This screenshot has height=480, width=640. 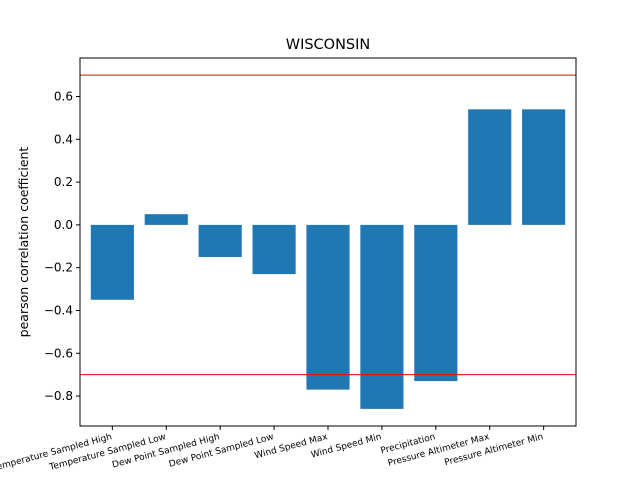 What do you see at coordinates (58, 396) in the screenshot?
I see `y-tick-label: −0.8` at bounding box center [58, 396].